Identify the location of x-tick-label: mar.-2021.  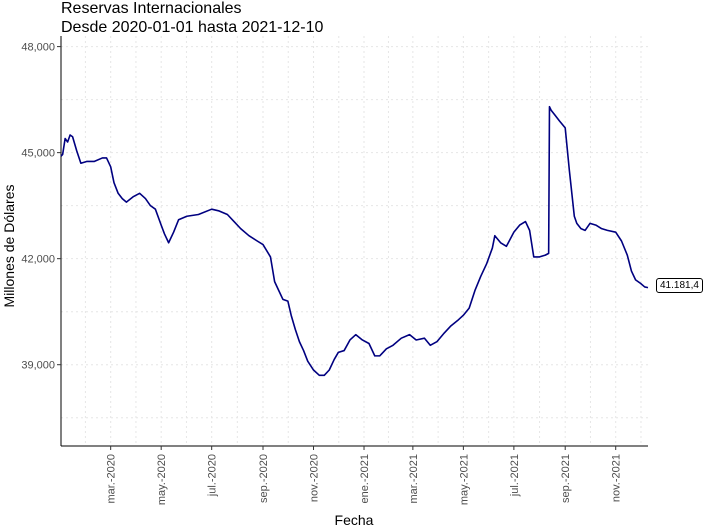
(414, 479).